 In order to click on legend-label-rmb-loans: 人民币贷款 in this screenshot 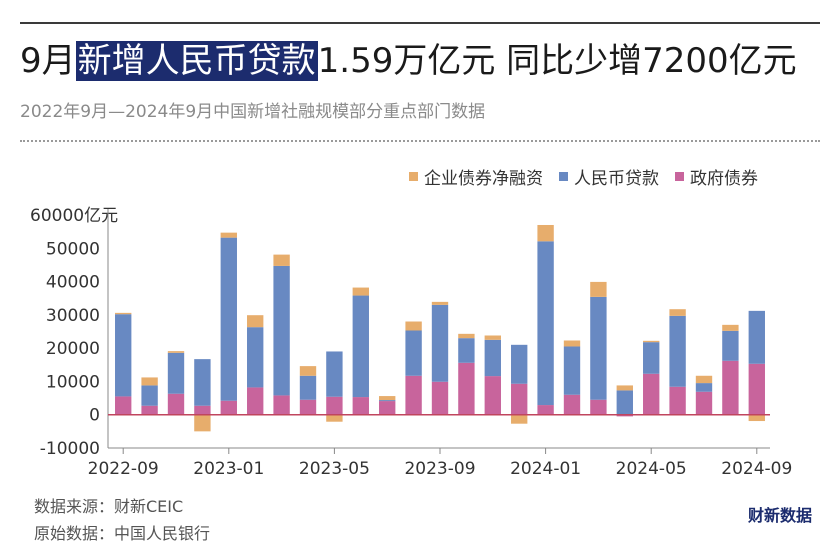, I will do `click(616, 179)`.